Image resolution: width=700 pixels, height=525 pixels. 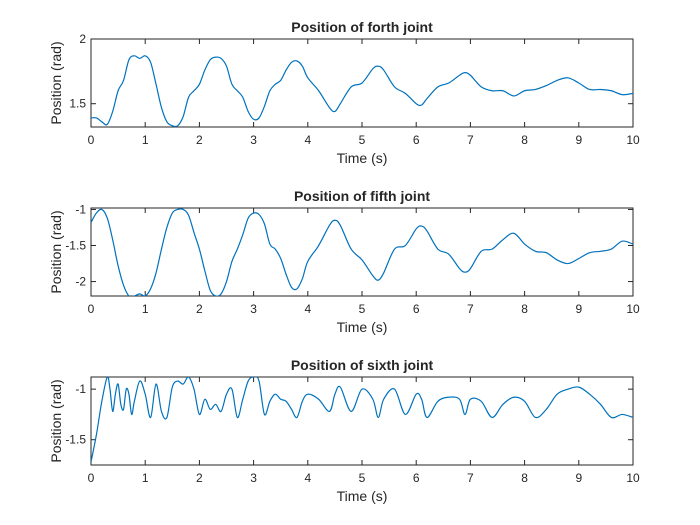 I want to click on chart-title: Position of fifth joint, so click(x=362, y=196).